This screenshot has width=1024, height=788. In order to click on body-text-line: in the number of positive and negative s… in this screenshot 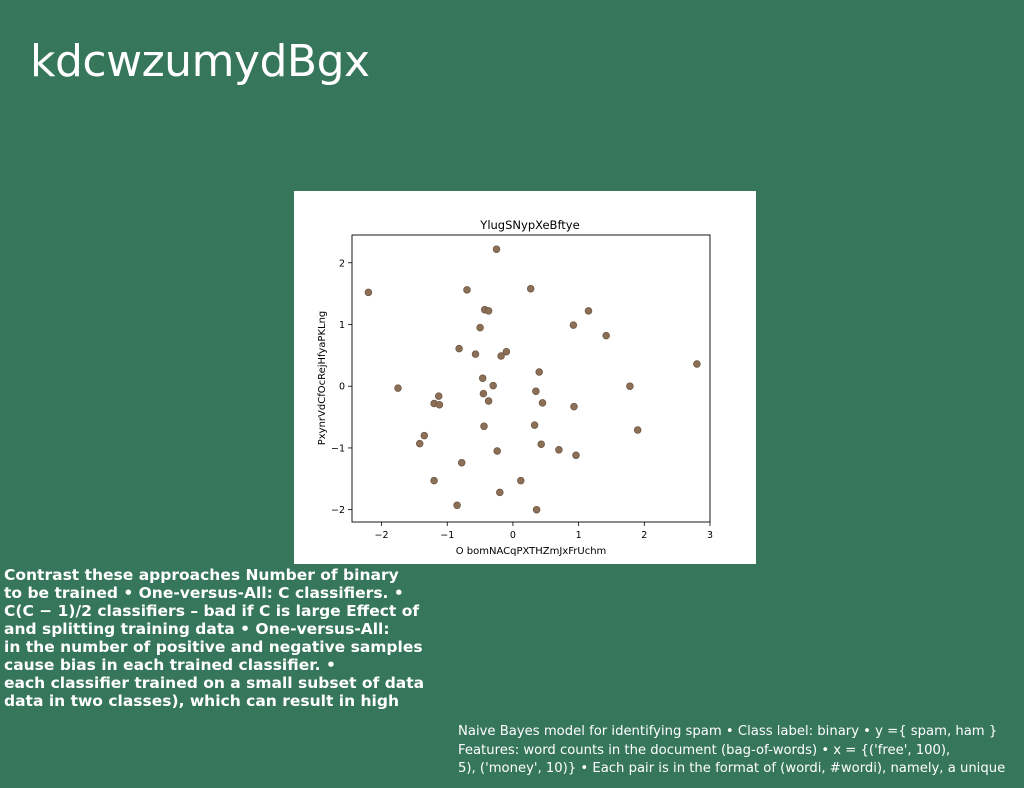, I will do `click(213, 647)`.